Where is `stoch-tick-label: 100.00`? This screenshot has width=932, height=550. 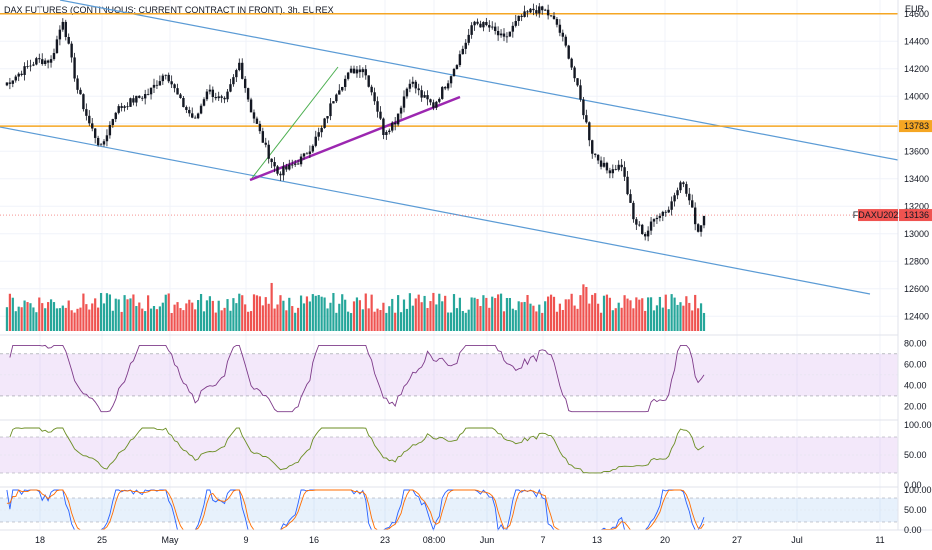
stoch-tick-label: 100.00 is located at coordinates (918, 490).